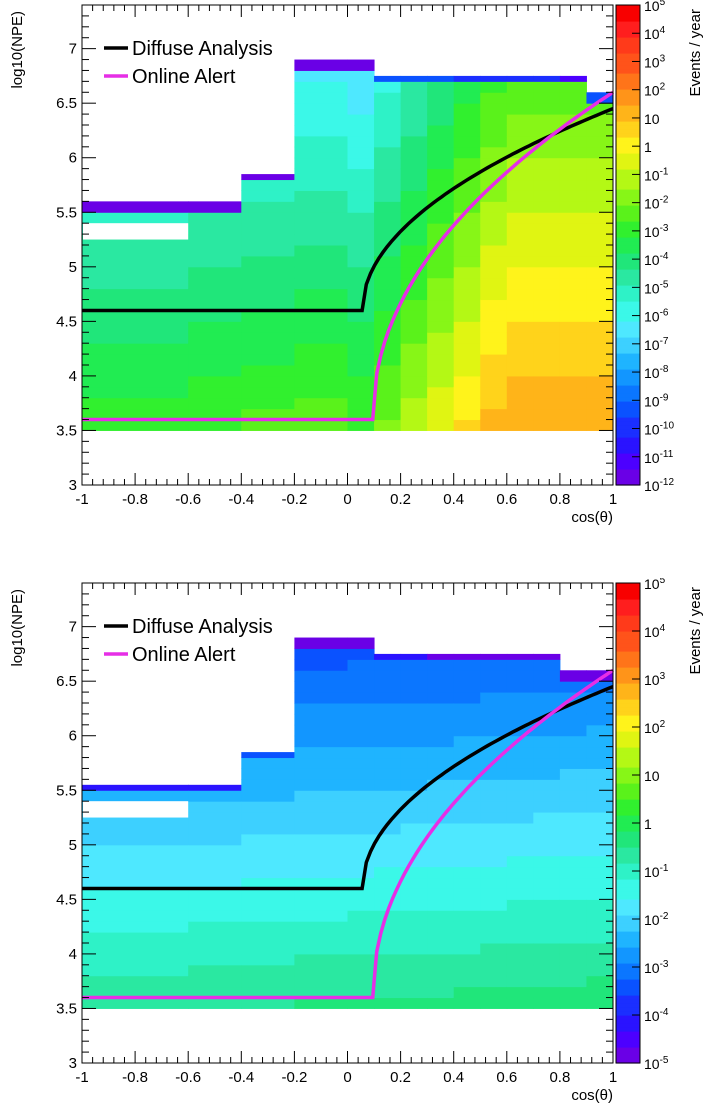  Describe the element at coordinates (652, 119) in the screenshot. I see `colorbar-label: 10` at that location.